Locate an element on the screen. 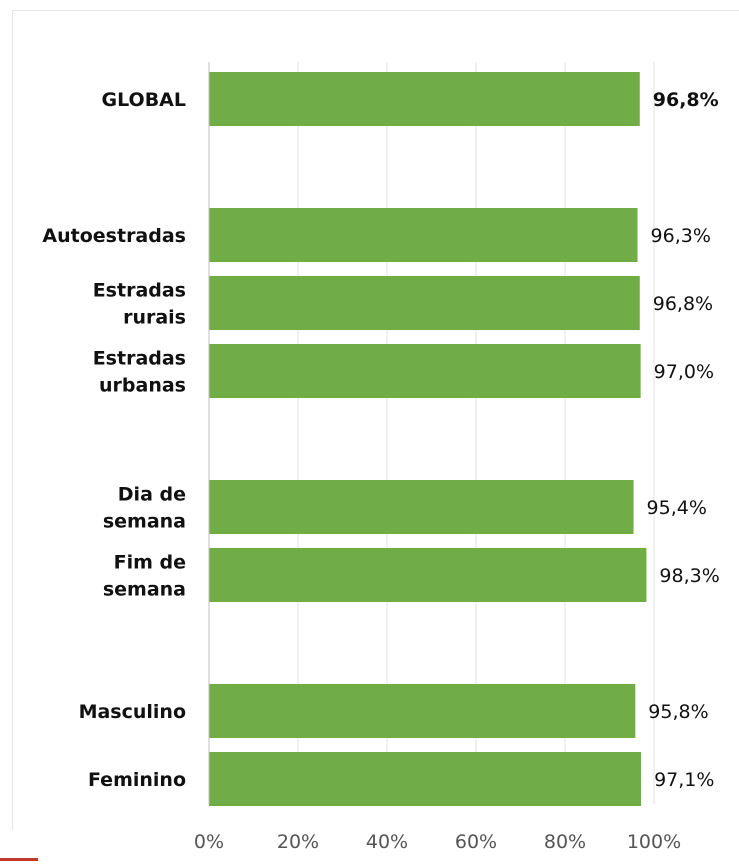 The height and width of the screenshot is (868, 739). category-label: Estradas urbanas is located at coordinates (139, 372).